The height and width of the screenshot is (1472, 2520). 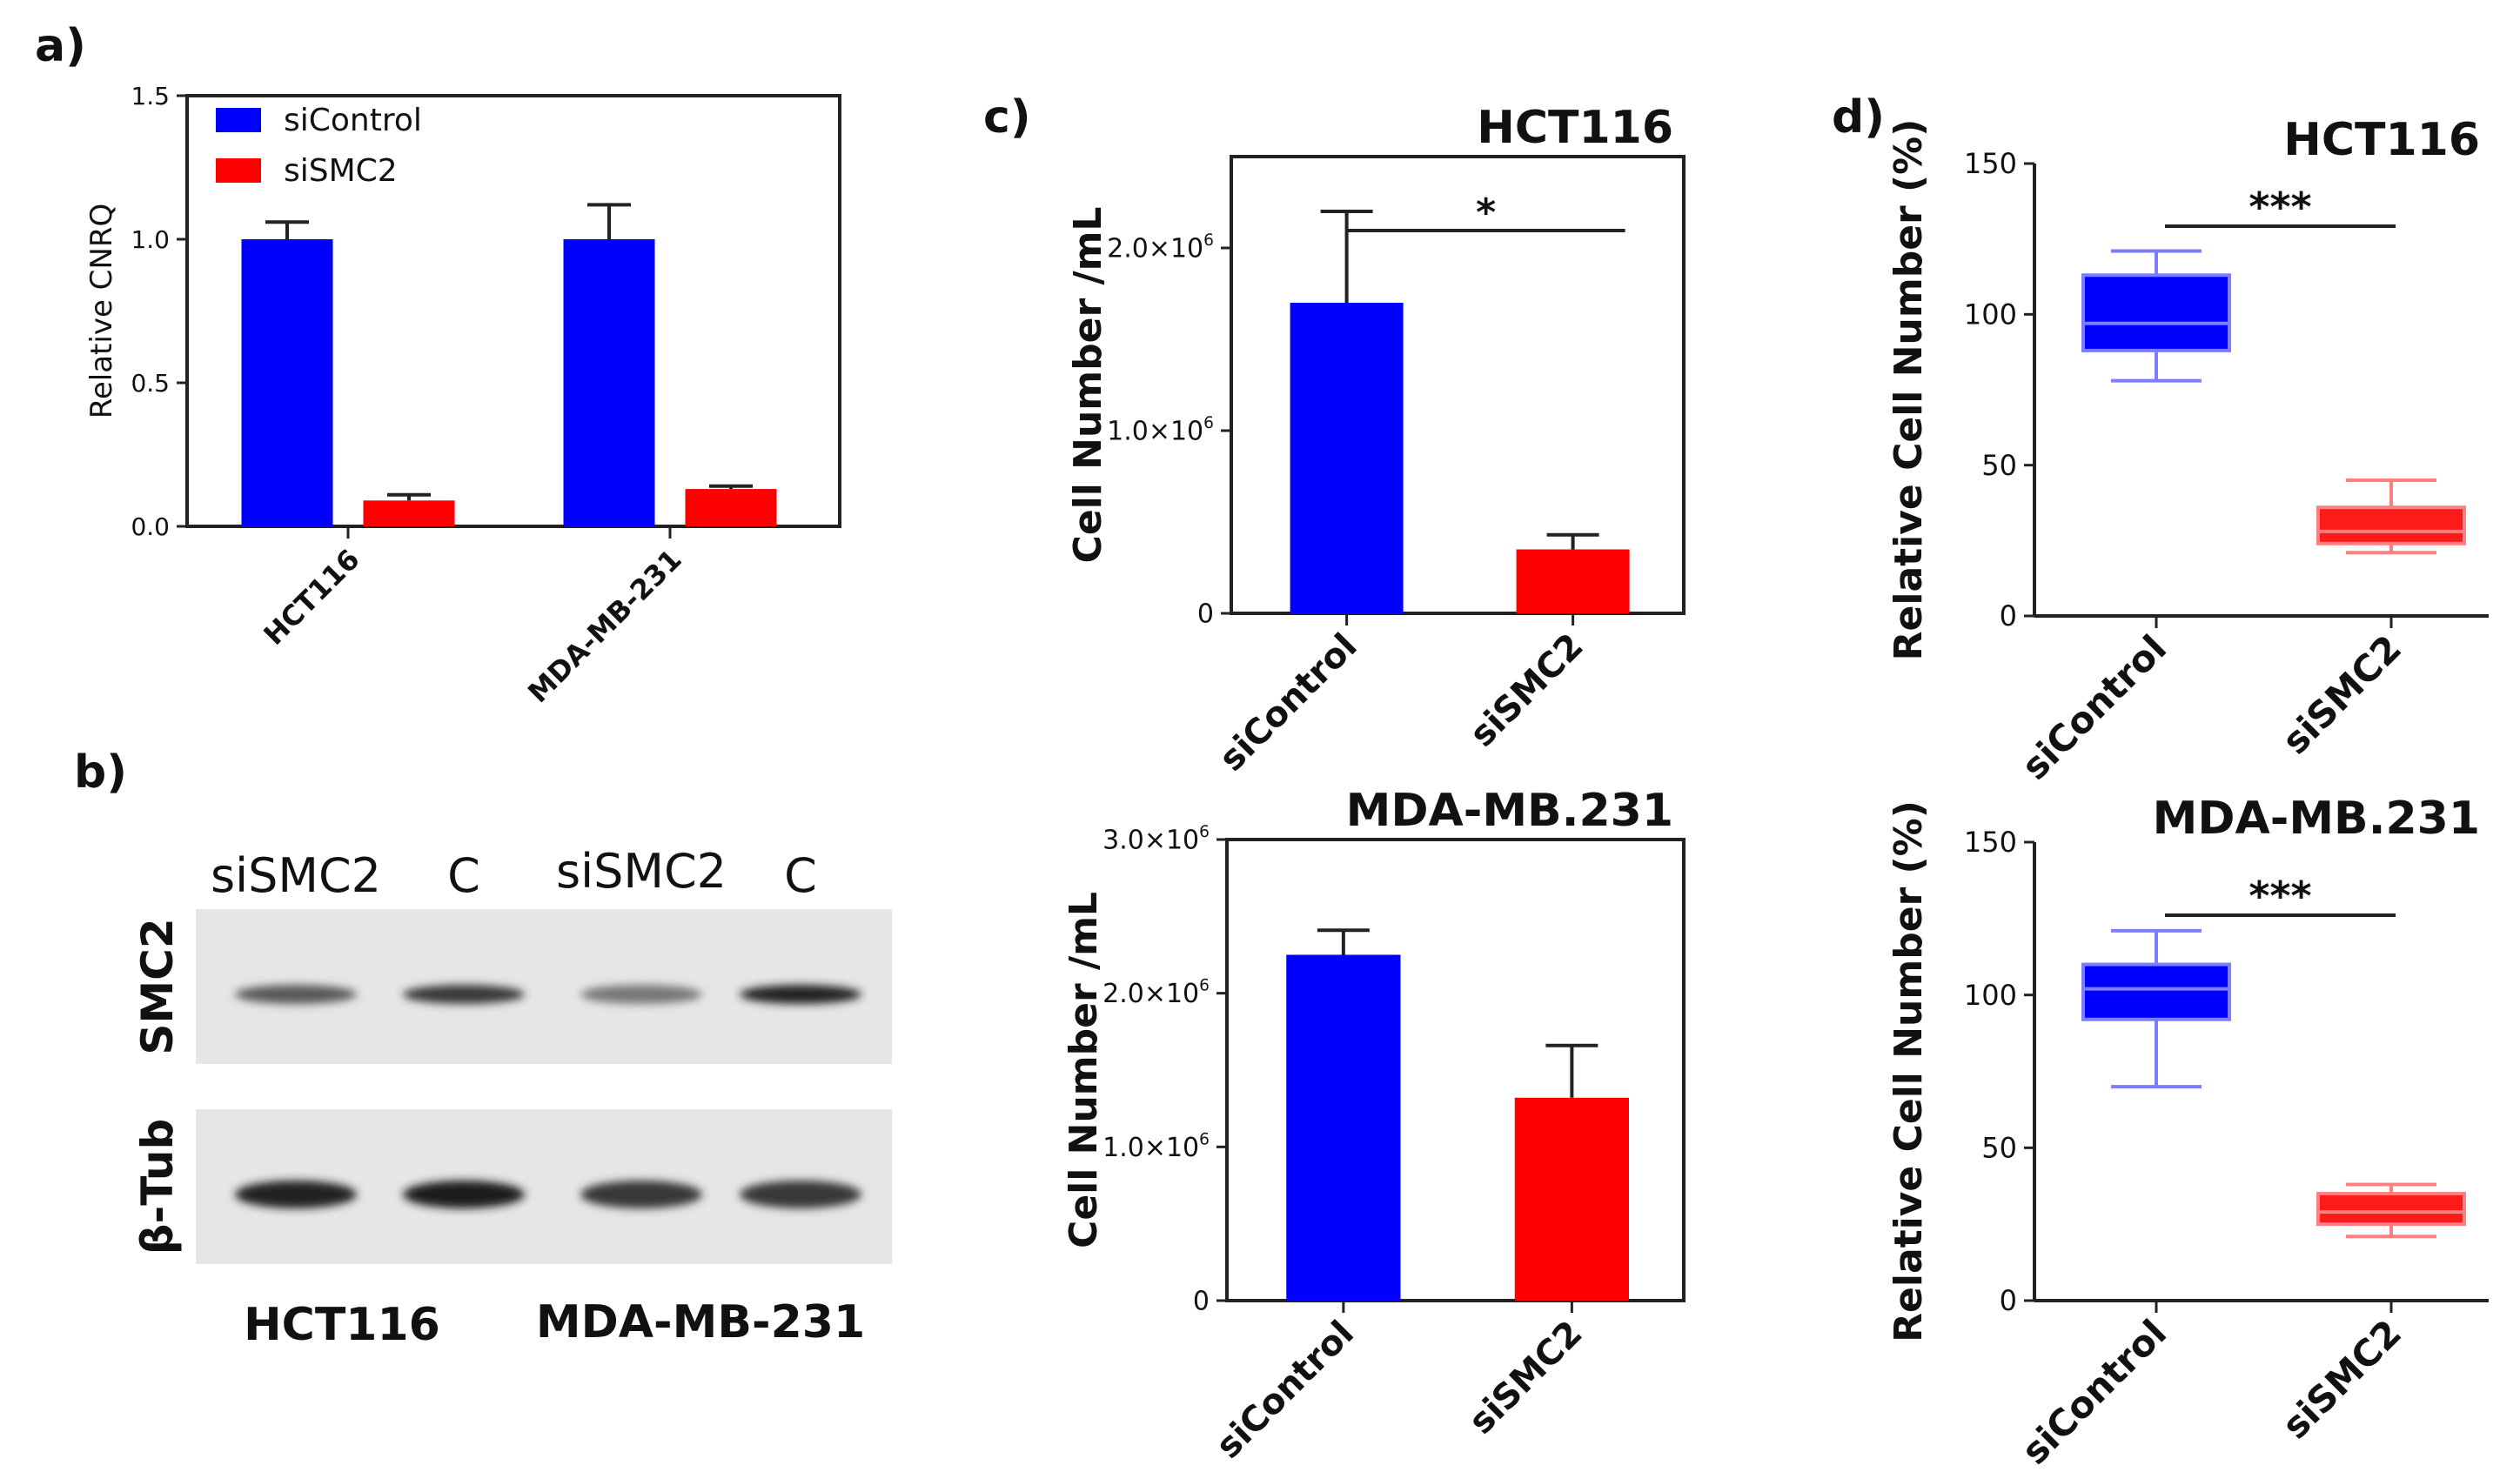 What do you see at coordinates (60, 46) in the screenshot?
I see `panel-label-a: a)` at bounding box center [60, 46].